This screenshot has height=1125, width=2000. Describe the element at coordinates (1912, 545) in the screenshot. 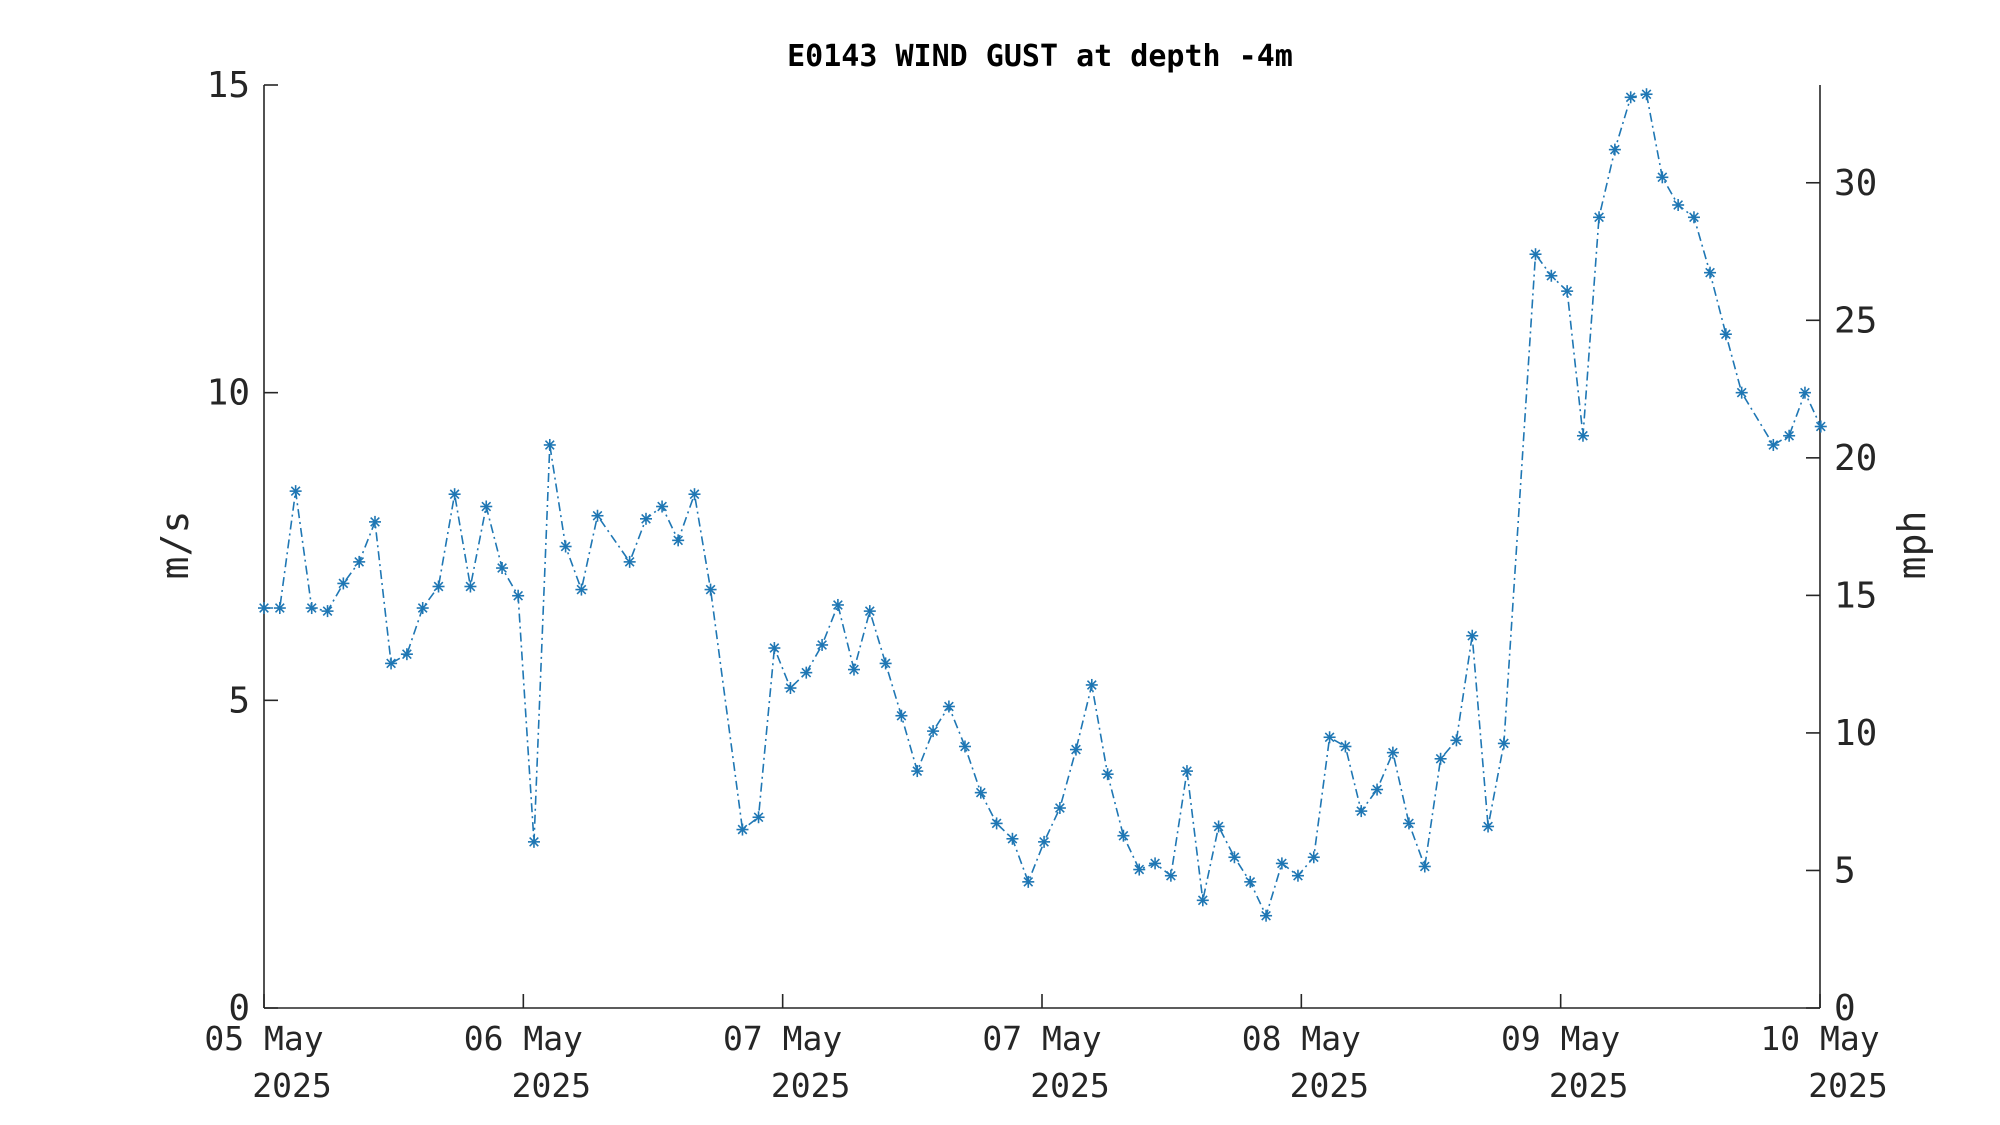

I see `y-axis-right-label: mph` at that location.